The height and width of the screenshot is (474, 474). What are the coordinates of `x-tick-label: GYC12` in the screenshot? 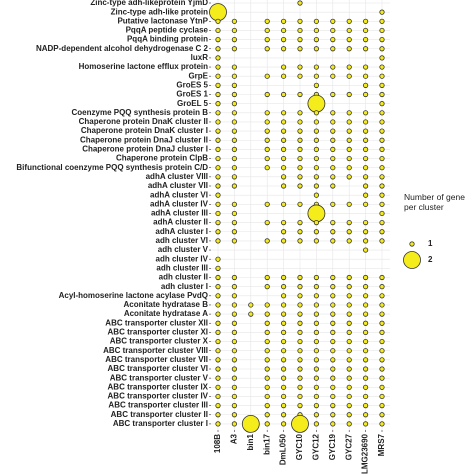 It's located at (316, 446).